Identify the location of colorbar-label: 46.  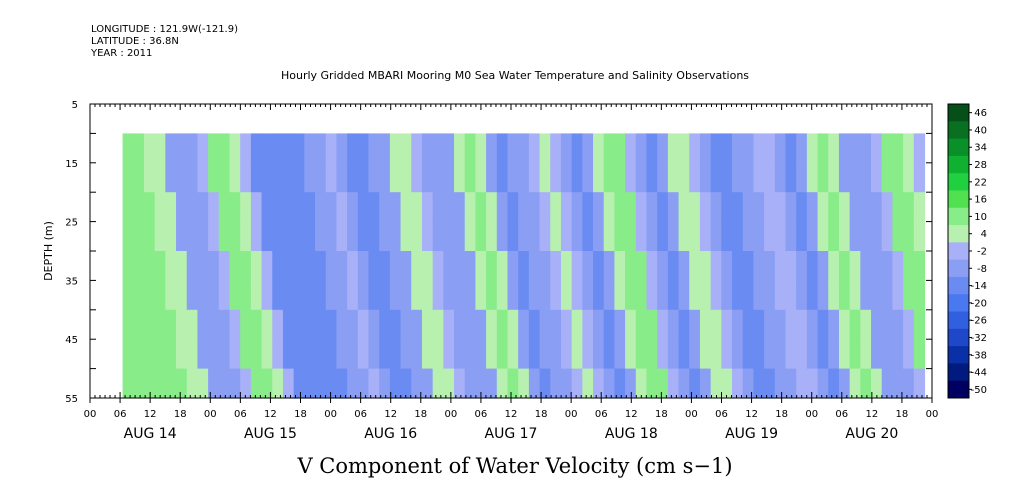
(980, 113).